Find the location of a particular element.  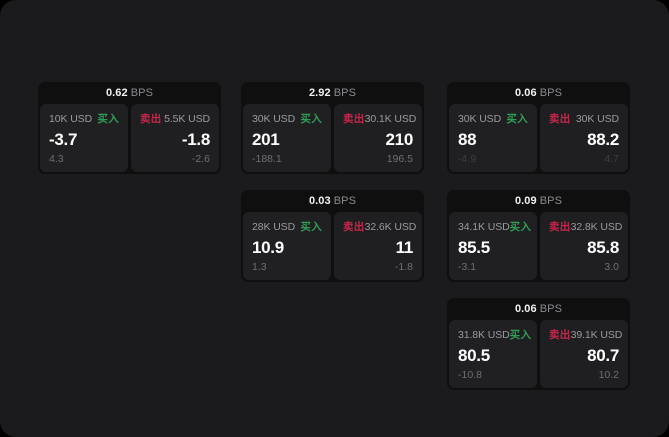

sell-size-label: 32.6K USD is located at coordinates (390, 226).